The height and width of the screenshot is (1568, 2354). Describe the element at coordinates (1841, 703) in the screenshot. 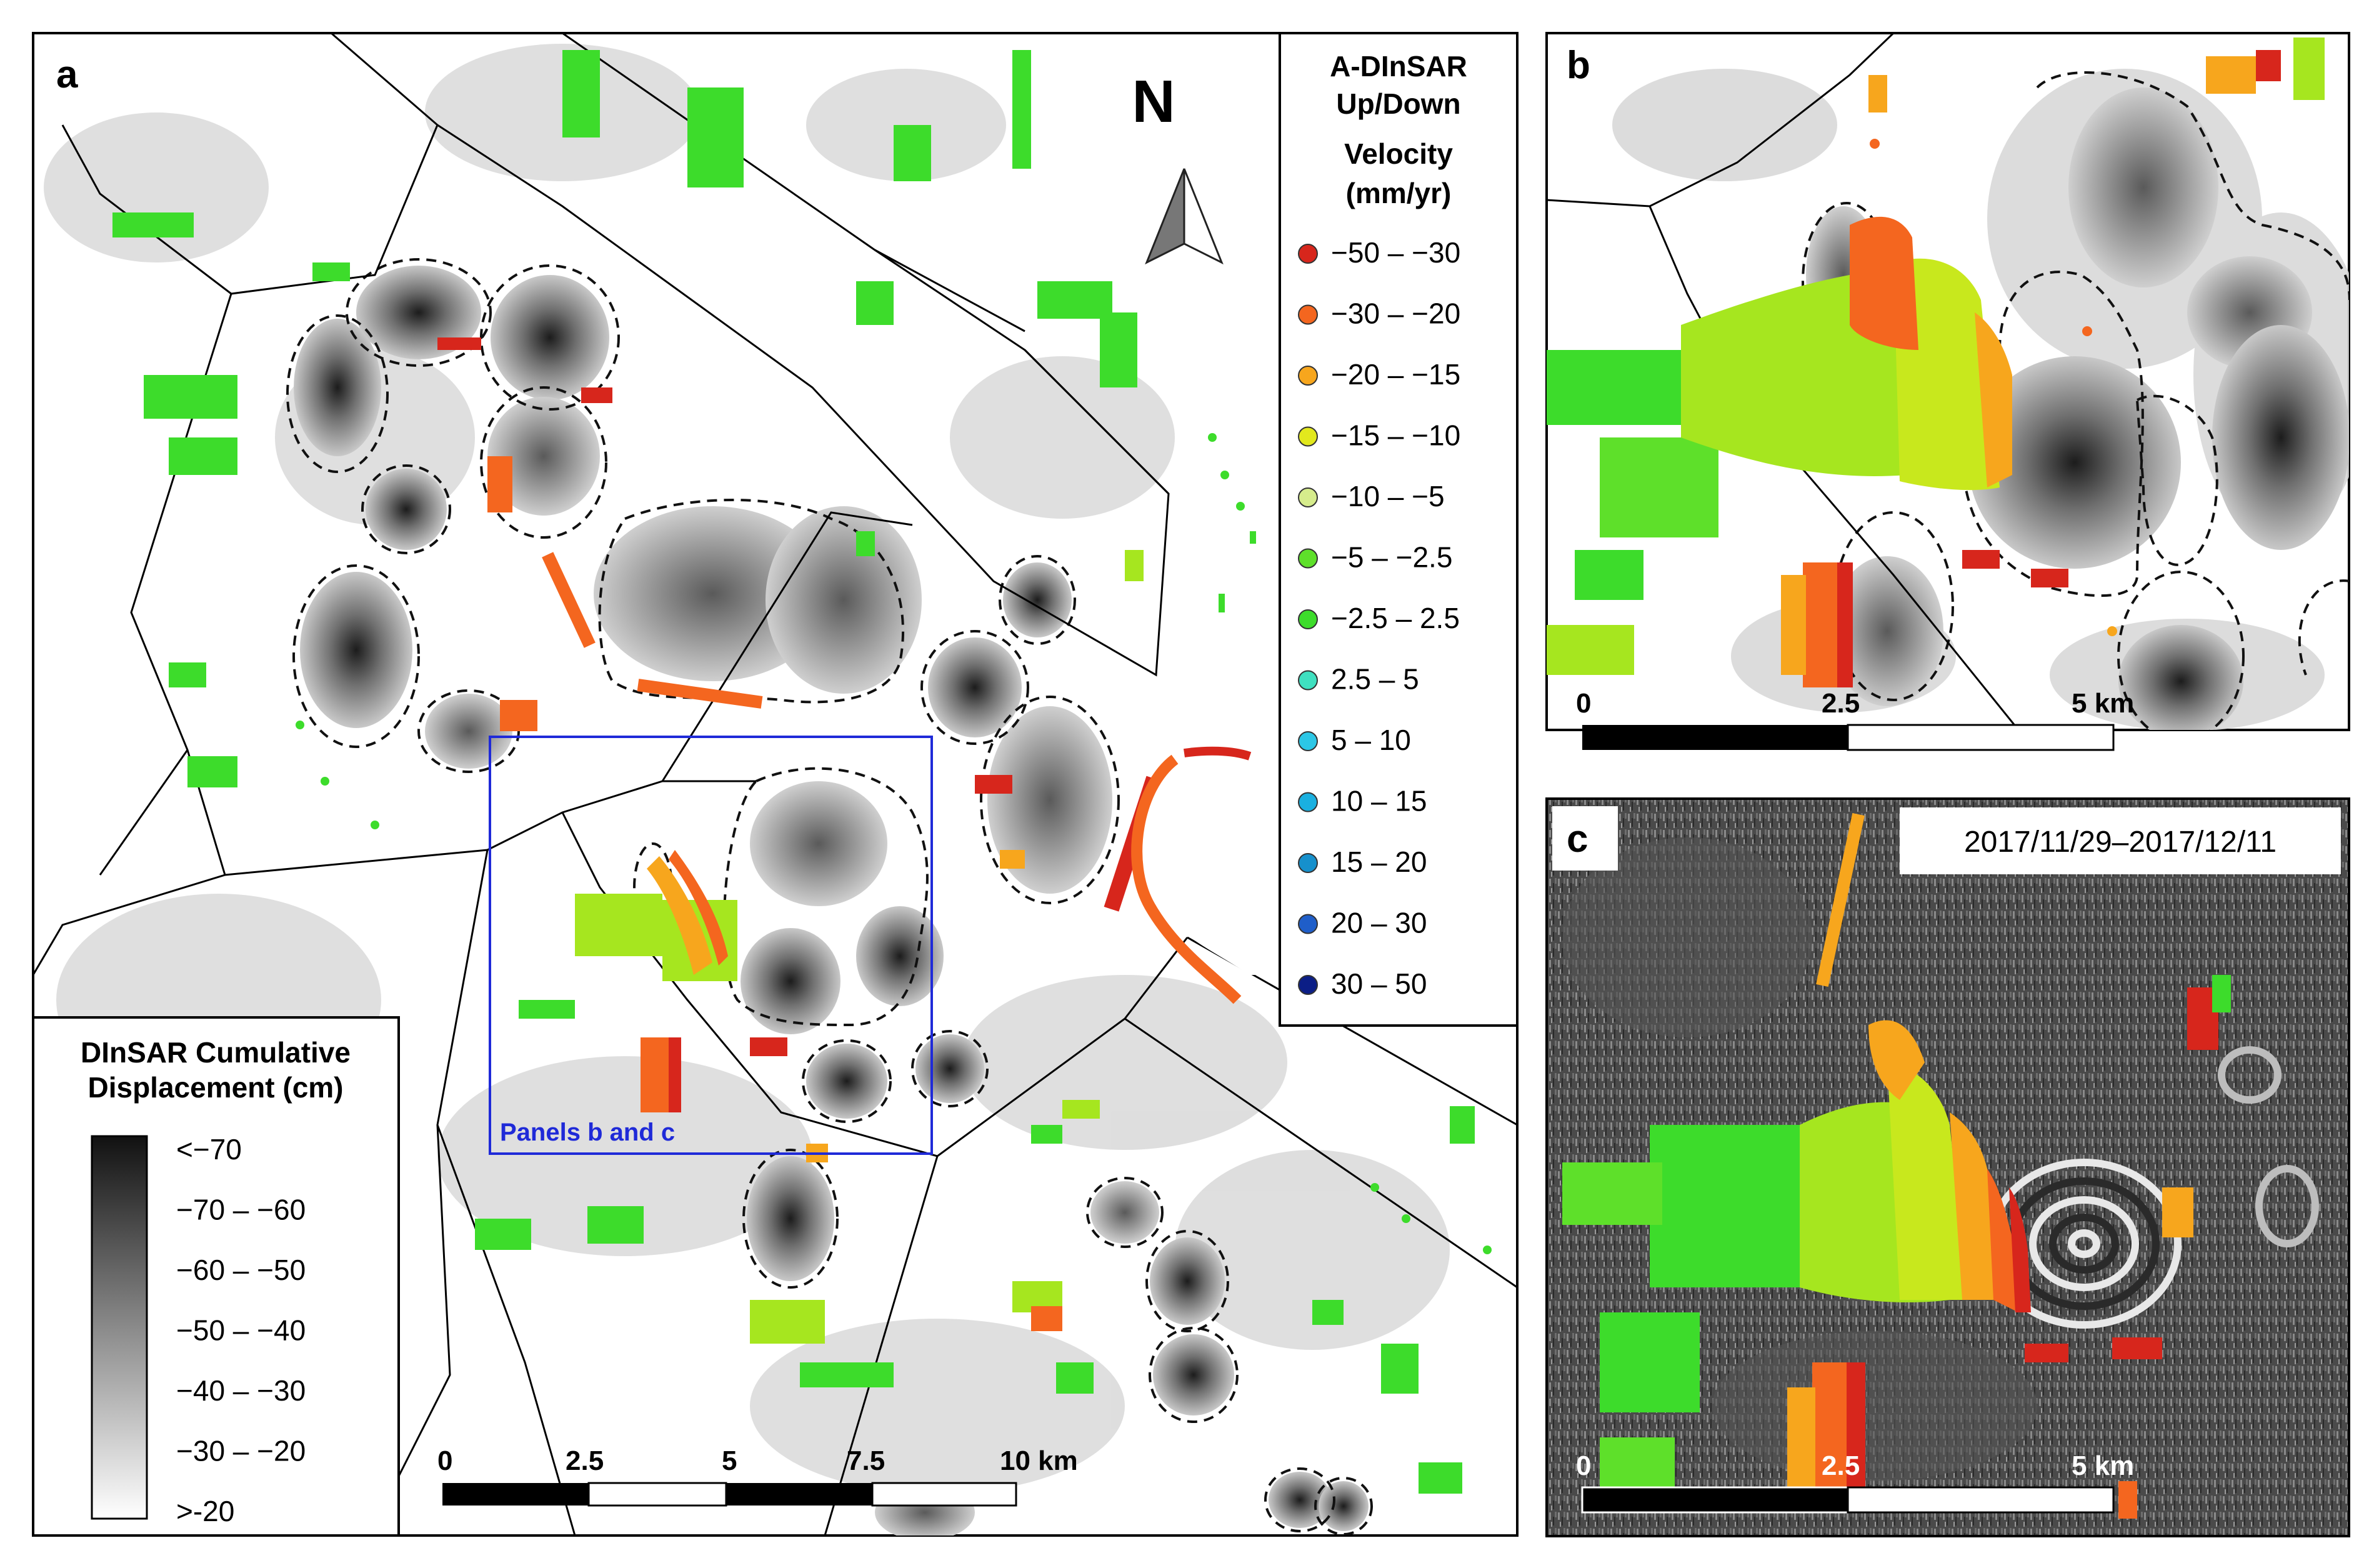

I see `scale-b-tick-1: 2.5` at that location.